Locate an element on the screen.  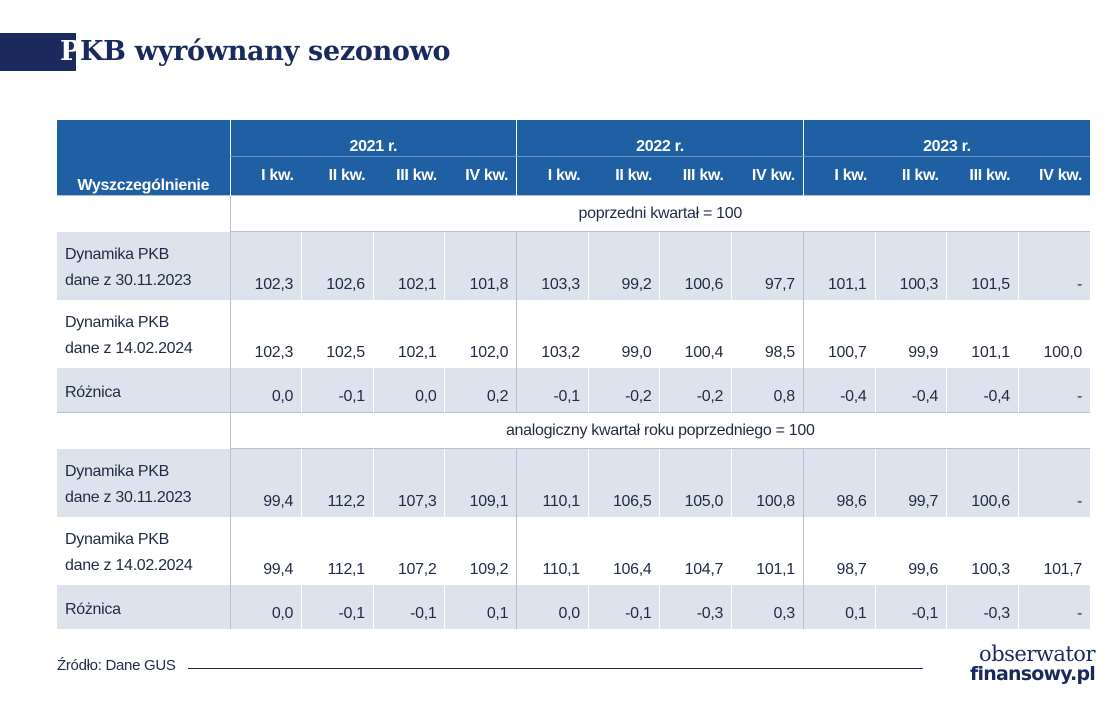
section-label: poprzedni kwartał = 100 is located at coordinates (660, 213).